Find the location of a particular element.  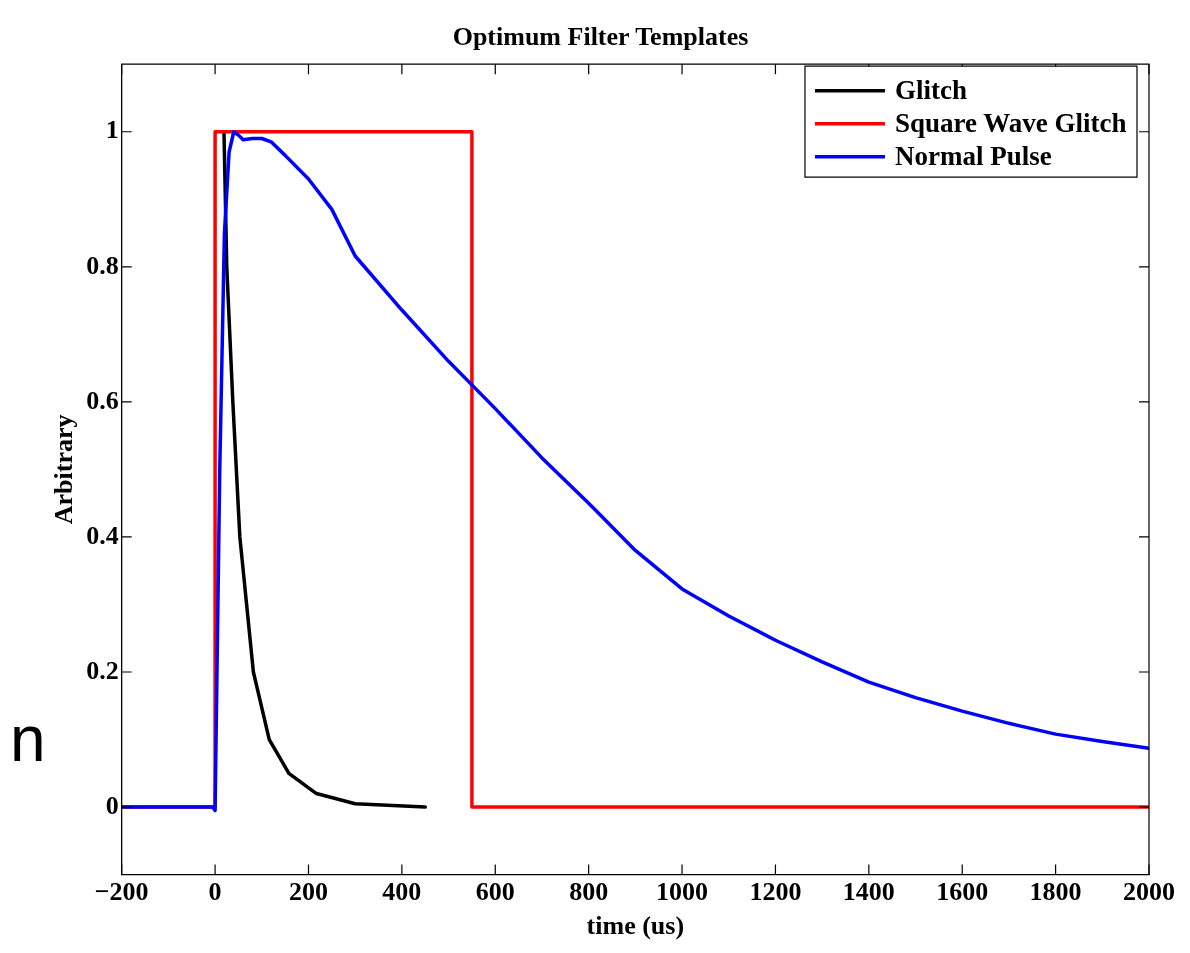

y-tick-label: 0 is located at coordinates (112, 805).